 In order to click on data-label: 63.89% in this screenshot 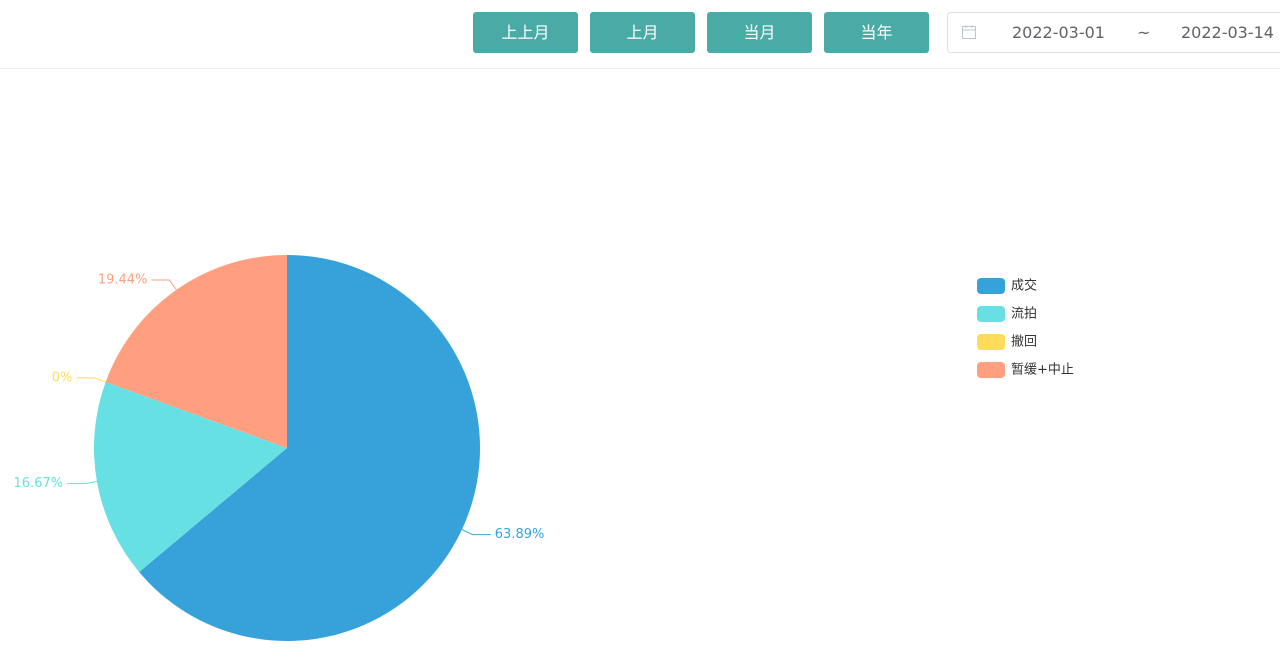, I will do `click(520, 534)`.